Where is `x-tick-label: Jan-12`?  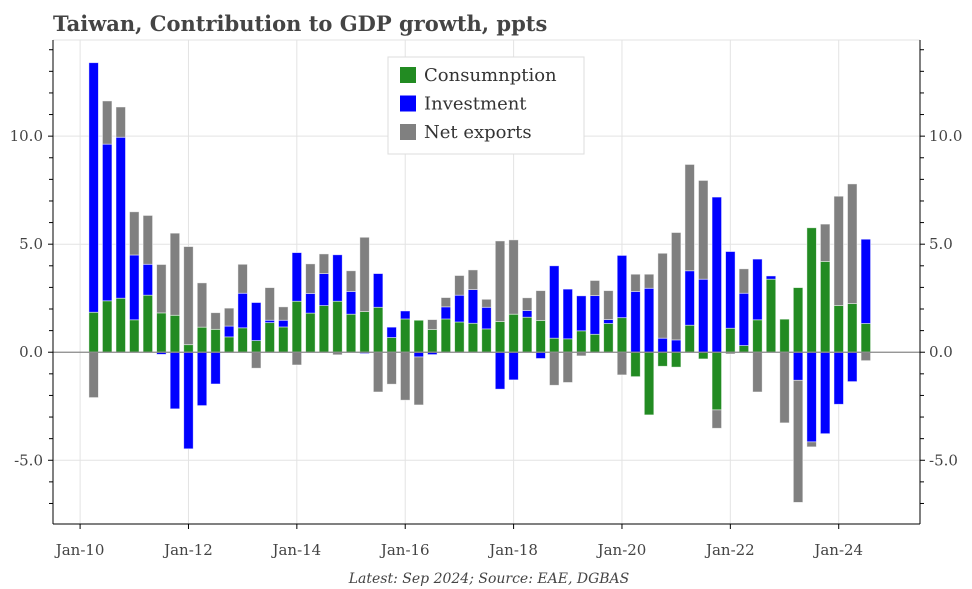
x-tick-label: Jan-12 is located at coordinates (187, 550).